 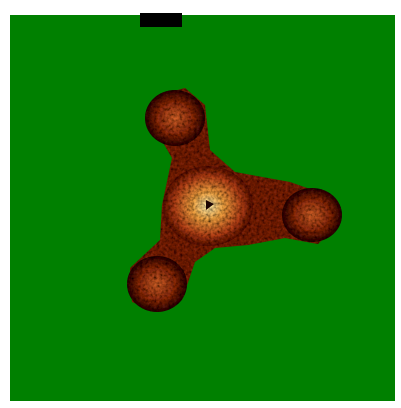 I want to click on label-box, so click(x=161, y=20).